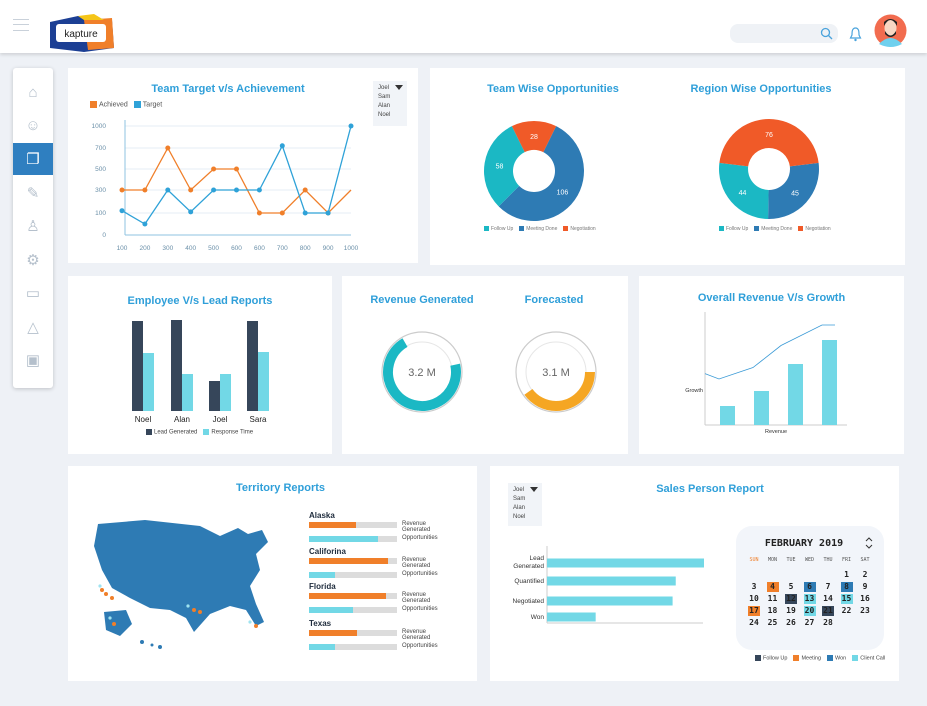 Image resolution: width=927 pixels, height=706 pixels. Describe the element at coordinates (538, 617) in the screenshot. I see `y-tick-label: Won` at that location.